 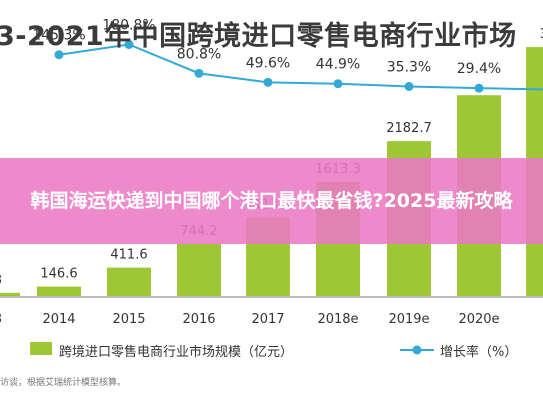 I want to click on growth-value-label-4: 49.6%, so click(x=268, y=63).